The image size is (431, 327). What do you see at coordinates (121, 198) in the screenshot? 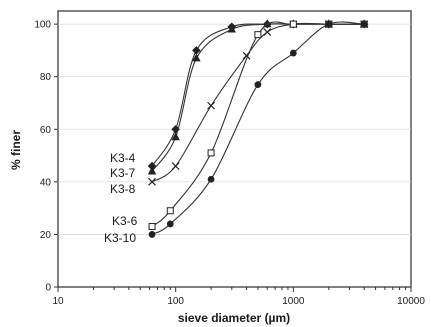
I see `series-labels: K3-4 K3-7 K3-8 K3-6 K3-10` at bounding box center [121, 198].